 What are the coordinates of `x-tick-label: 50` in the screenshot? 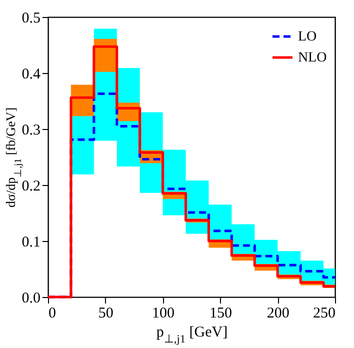 It's located at (106, 314).